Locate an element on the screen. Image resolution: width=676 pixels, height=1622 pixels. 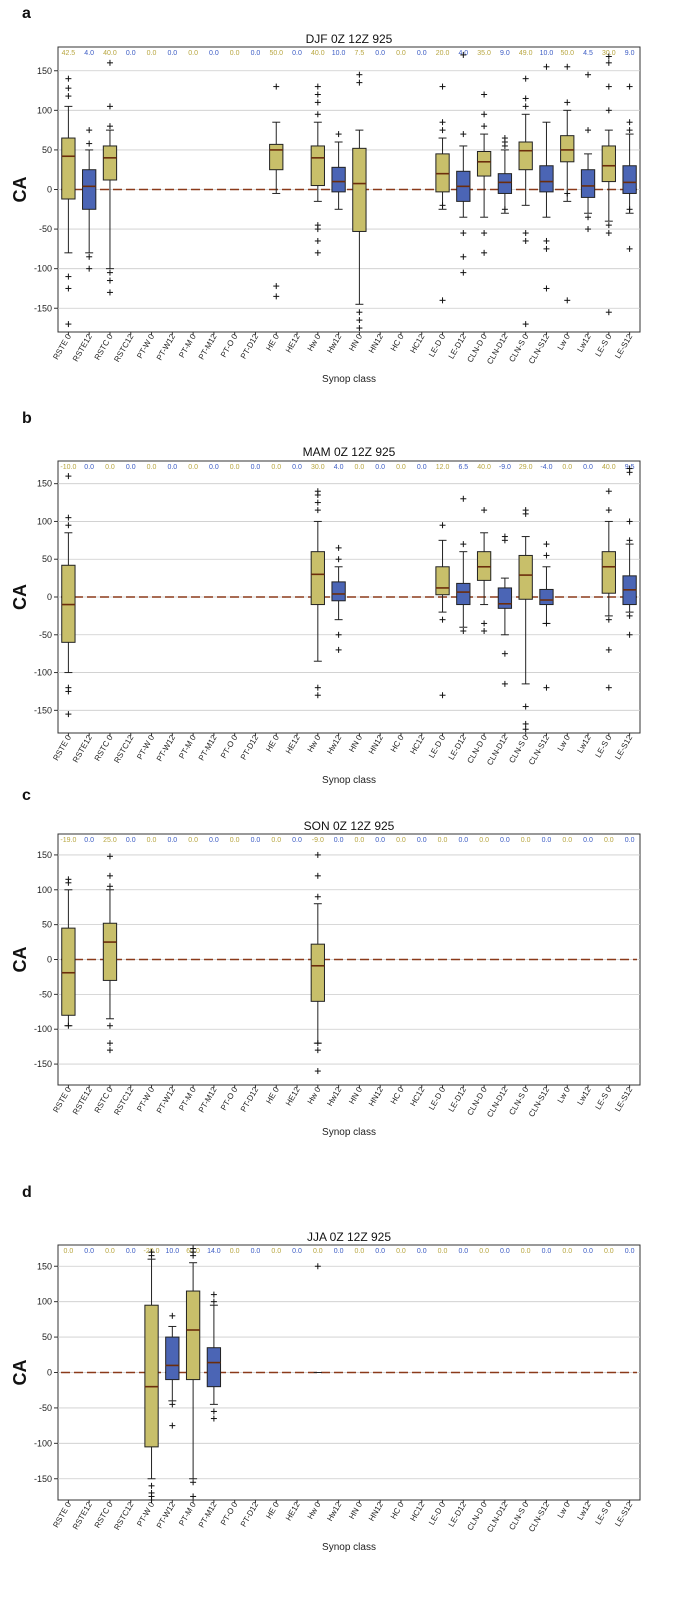
panel-letter: c is located at coordinates (26, 795).